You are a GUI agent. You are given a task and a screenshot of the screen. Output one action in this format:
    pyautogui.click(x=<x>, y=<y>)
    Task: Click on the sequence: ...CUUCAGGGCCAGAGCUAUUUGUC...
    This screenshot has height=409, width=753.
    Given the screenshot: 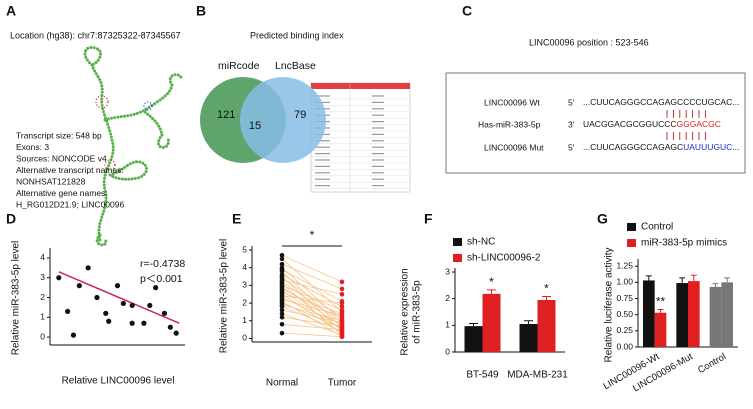 What is the action you would take?
    pyautogui.click(x=661, y=147)
    